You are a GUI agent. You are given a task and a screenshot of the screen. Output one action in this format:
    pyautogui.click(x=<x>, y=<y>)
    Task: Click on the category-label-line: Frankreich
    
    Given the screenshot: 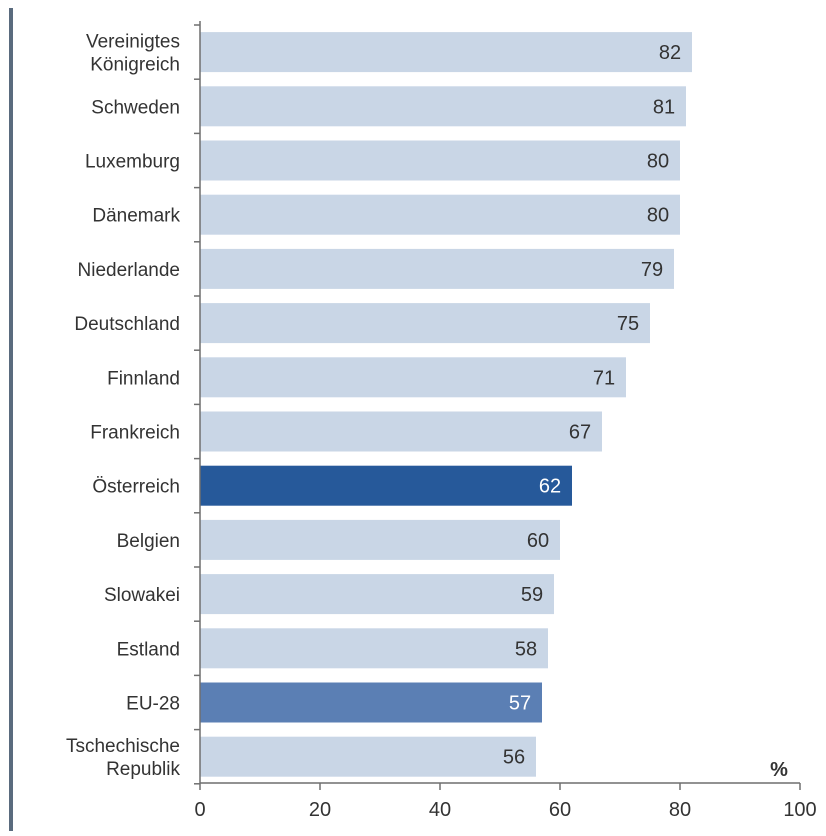 What is the action you would take?
    pyautogui.click(x=135, y=433)
    